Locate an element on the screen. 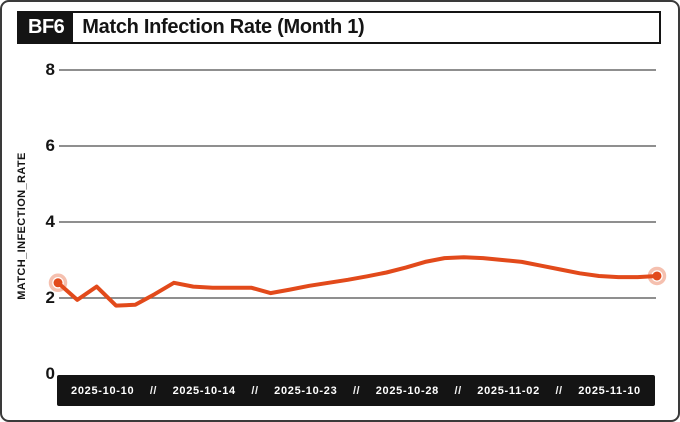  x-tick-label: 2025-11-10 is located at coordinates (609, 390).